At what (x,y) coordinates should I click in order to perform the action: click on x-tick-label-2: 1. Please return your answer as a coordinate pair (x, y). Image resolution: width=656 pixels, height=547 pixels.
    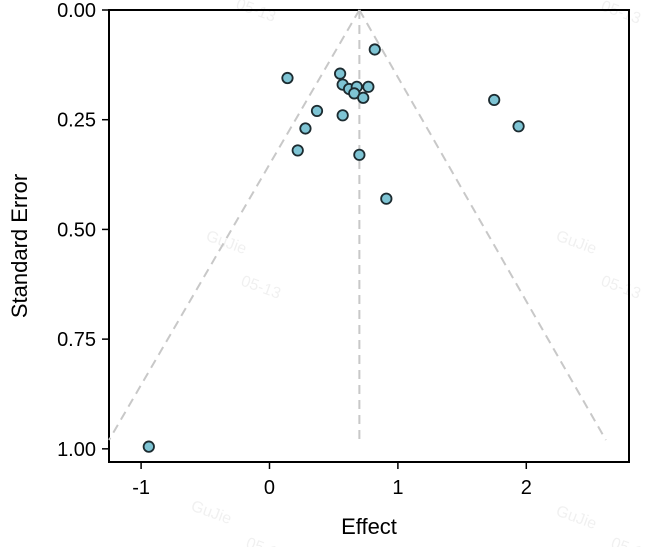
    Looking at the image, I should click on (397, 488).